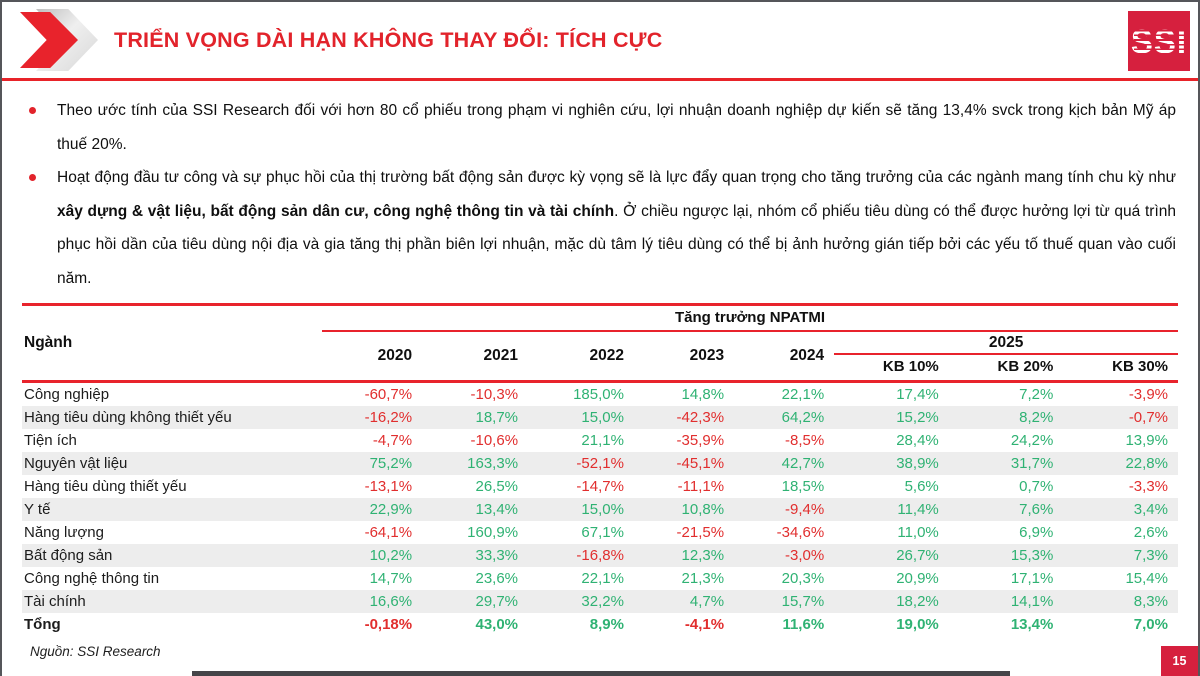 The width and height of the screenshot is (1200, 676). Describe the element at coordinates (803, 578) in the screenshot. I see `value-cell: 20,3%` at that location.